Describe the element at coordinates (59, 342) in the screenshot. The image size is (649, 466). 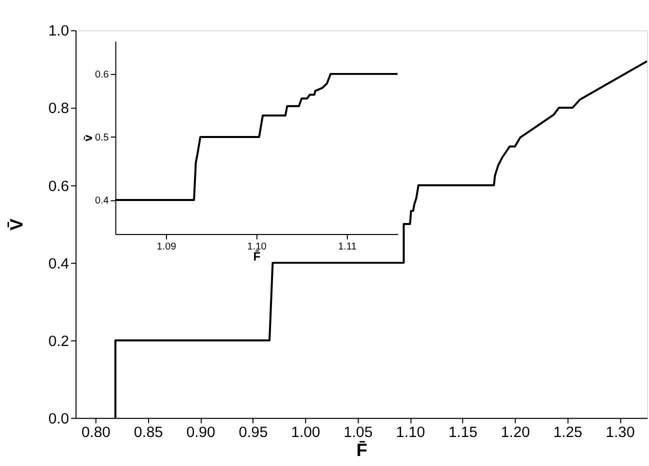
I see `y-tick-label: 0.2` at that location.